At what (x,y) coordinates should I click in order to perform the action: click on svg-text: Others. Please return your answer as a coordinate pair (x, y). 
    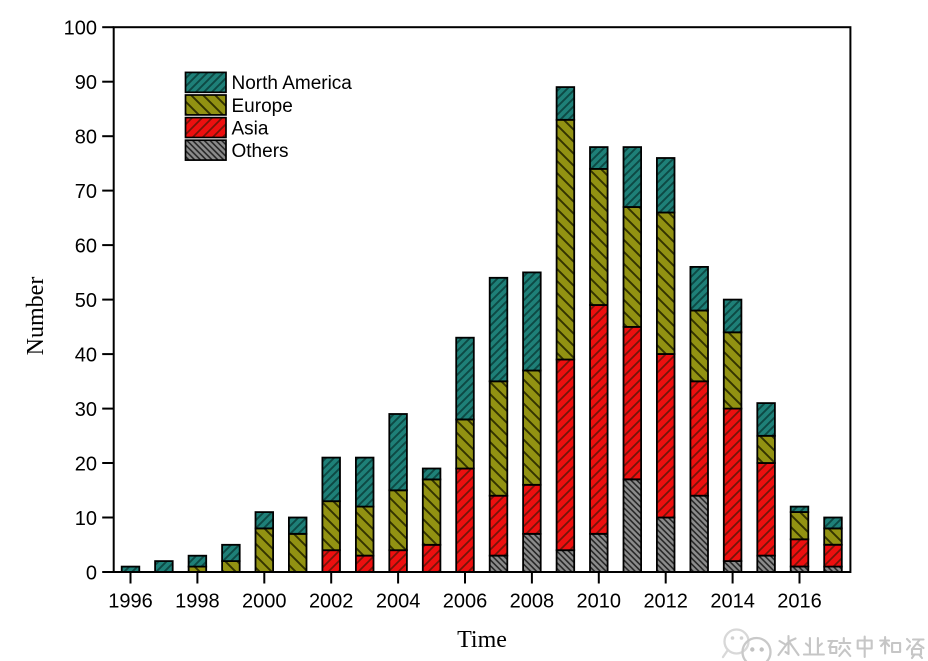
    Looking at the image, I should click on (260, 151).